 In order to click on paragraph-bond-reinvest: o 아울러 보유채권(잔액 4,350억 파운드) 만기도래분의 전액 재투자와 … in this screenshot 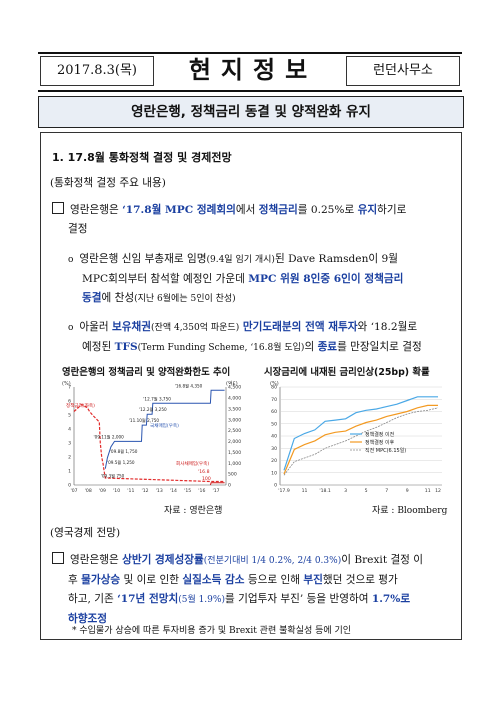, I will do `click(245, 337)`.